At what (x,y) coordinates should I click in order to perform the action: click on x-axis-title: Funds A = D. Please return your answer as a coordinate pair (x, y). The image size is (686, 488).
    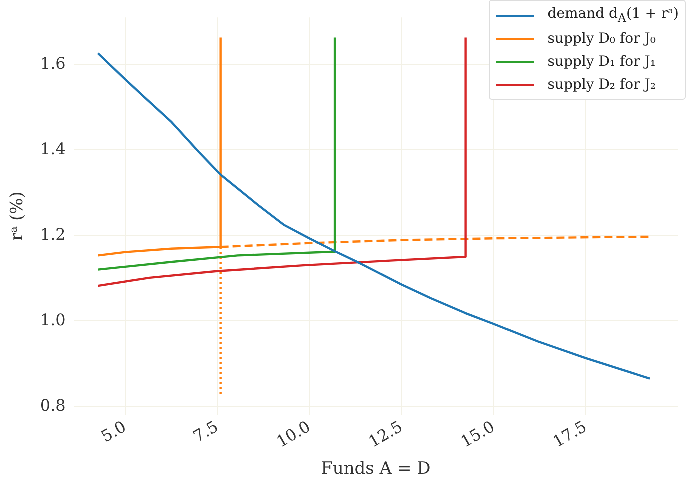
    Looking at the image, I should click on (376, 469).